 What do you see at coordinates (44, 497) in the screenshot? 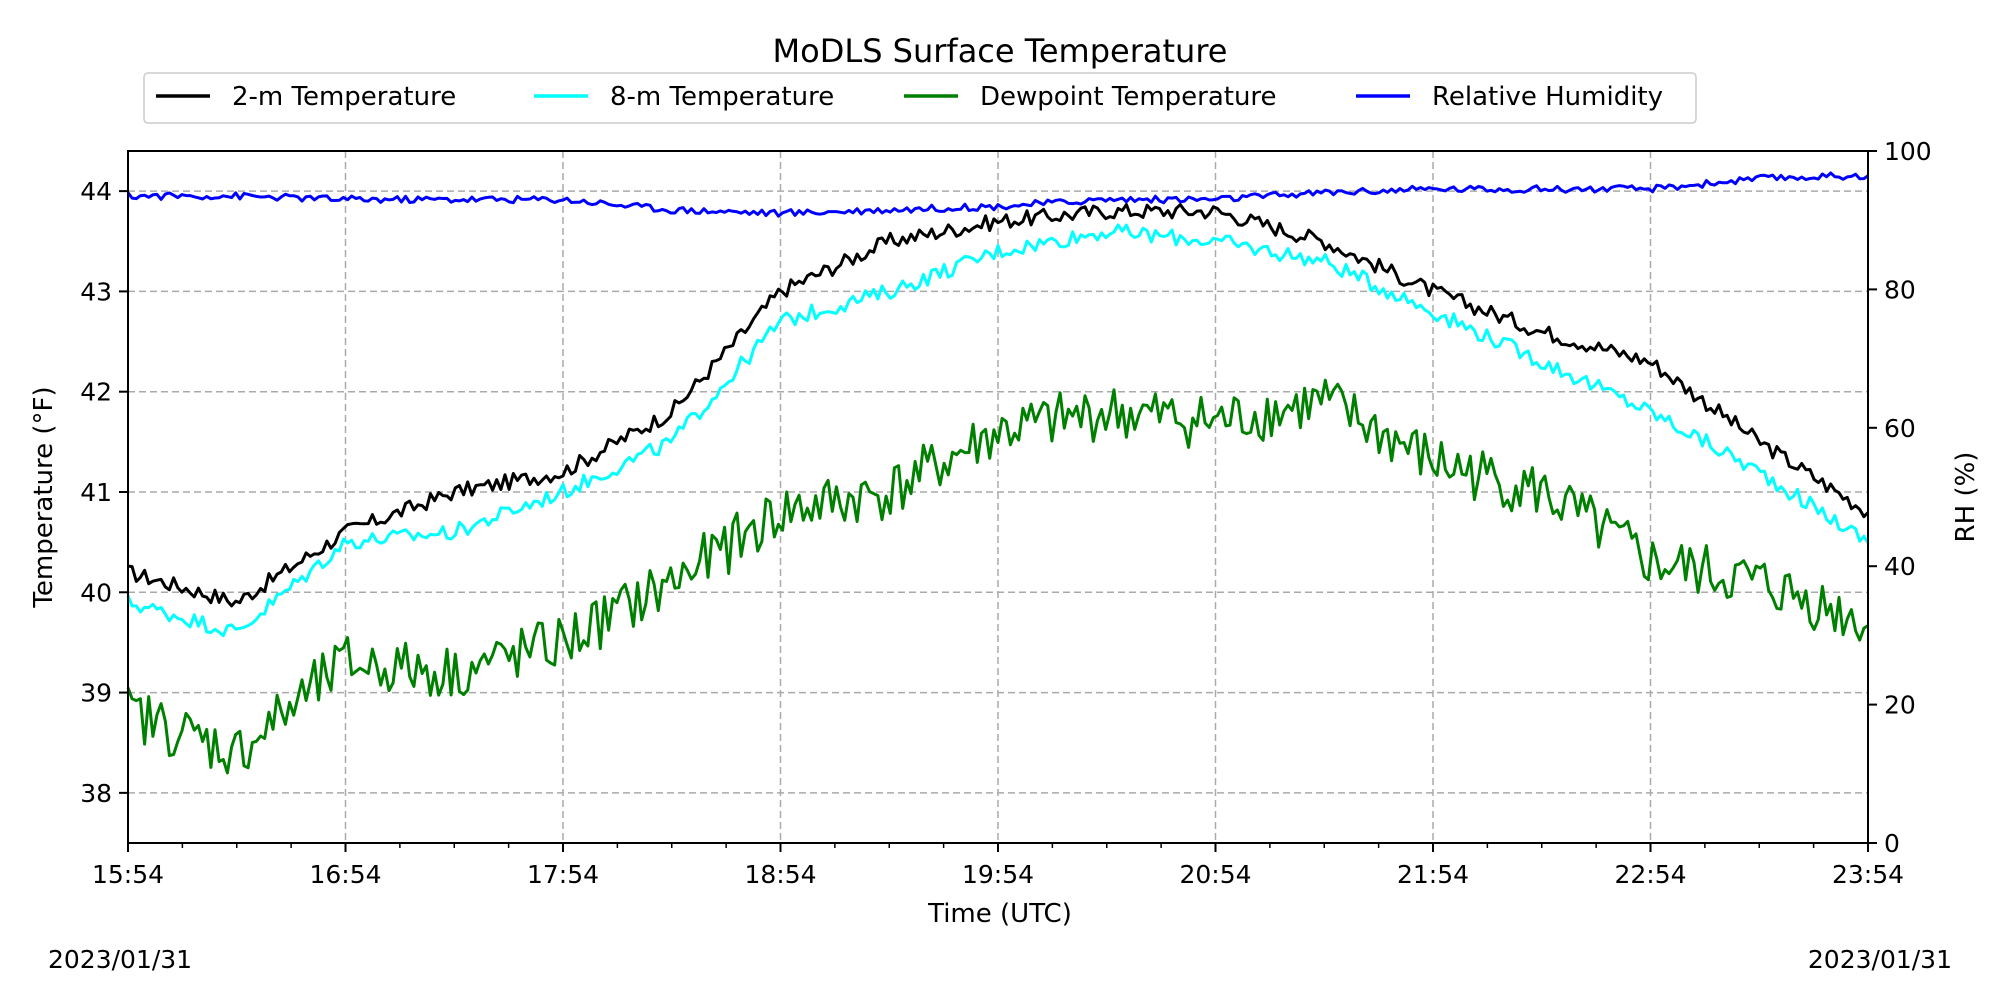
I see `y-axis-title: Temperature (°F)` at bounding box center [44, 497].